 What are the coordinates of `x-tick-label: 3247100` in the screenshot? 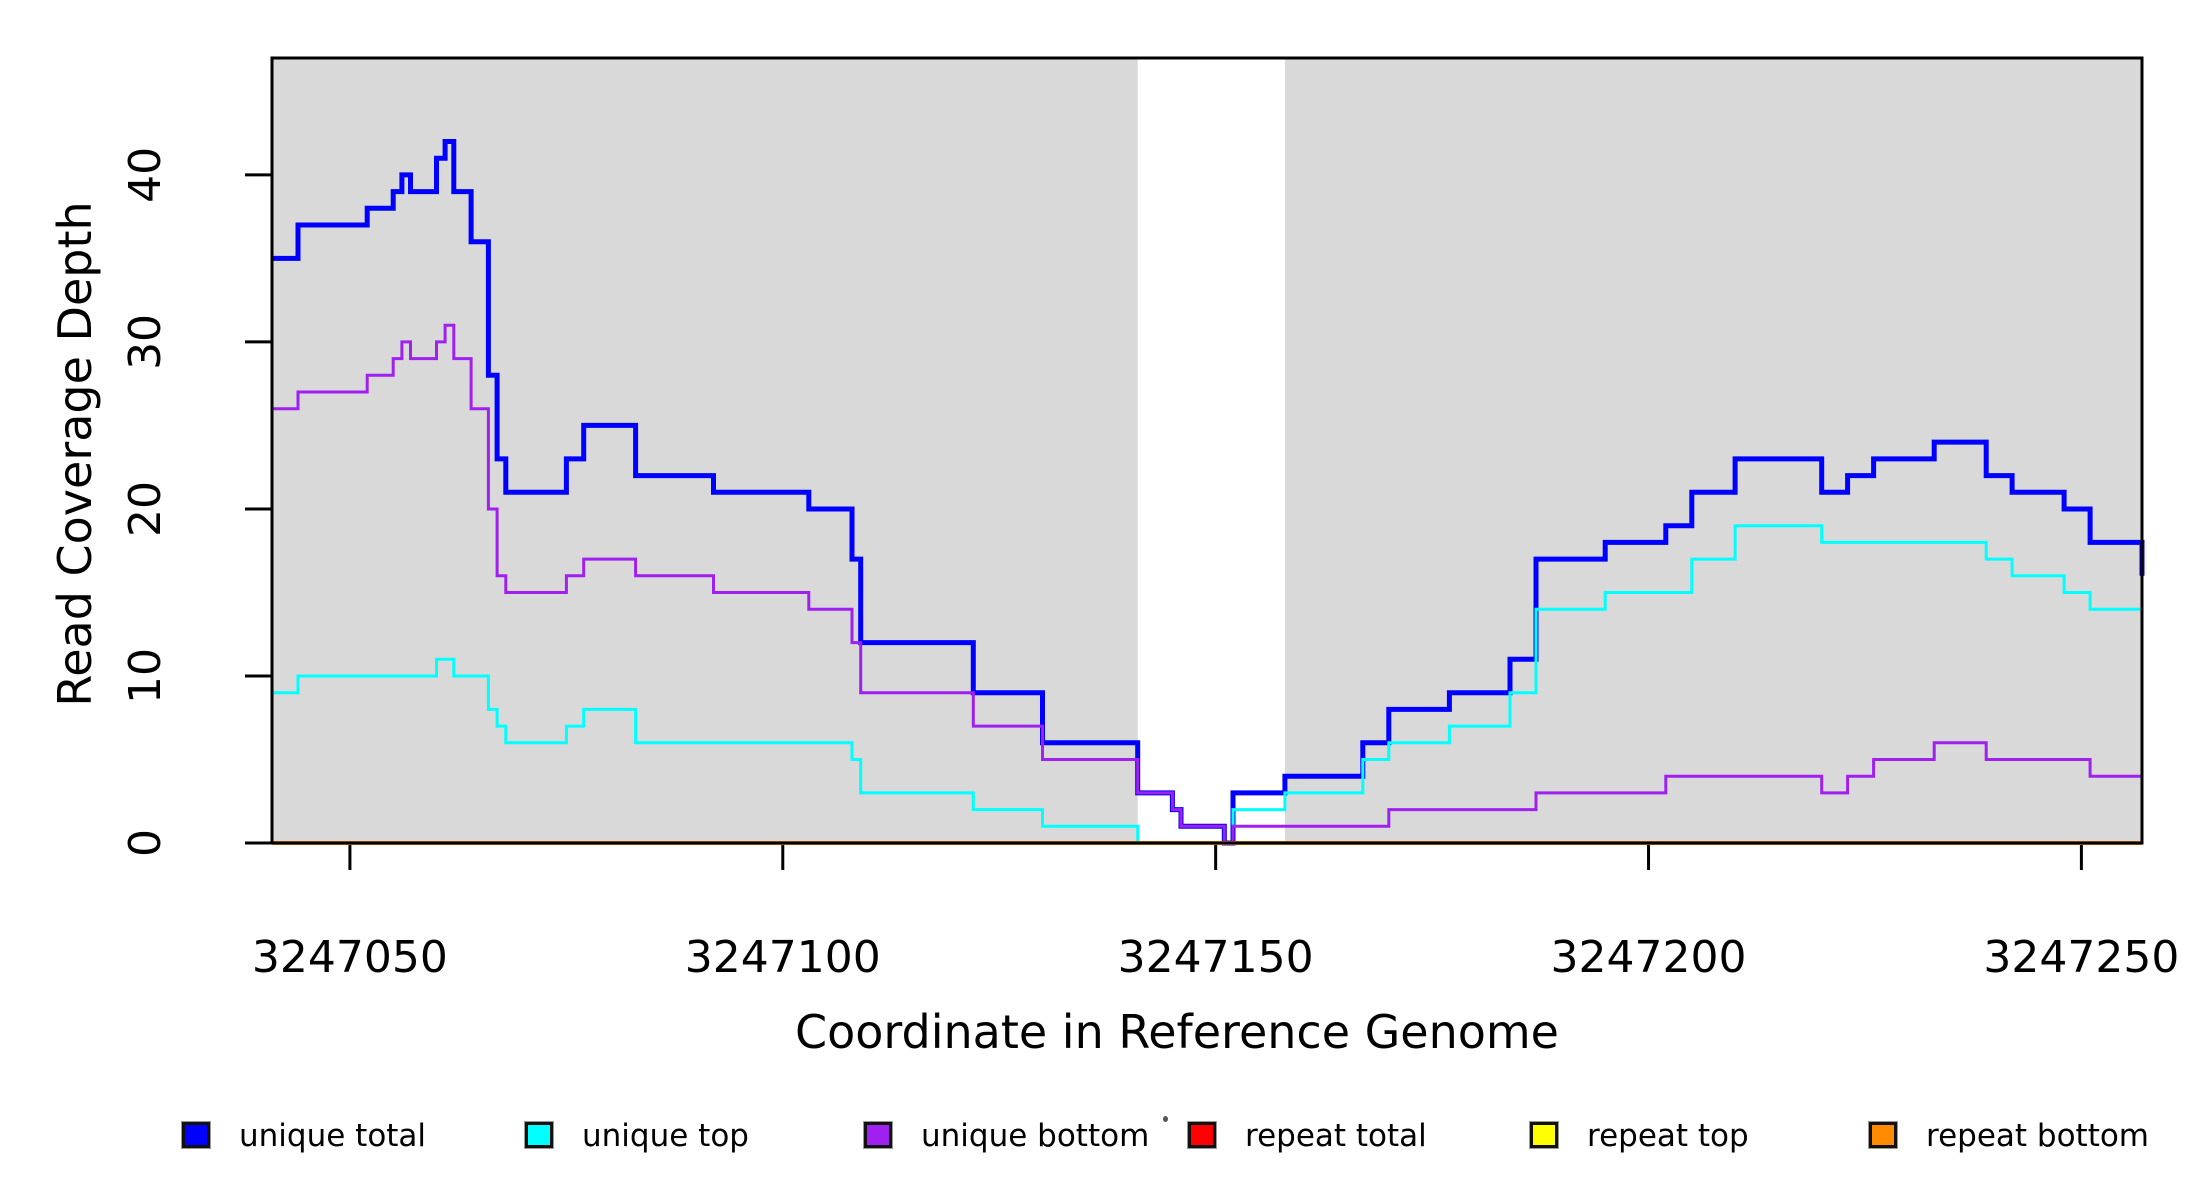 It's located at (783, 957).